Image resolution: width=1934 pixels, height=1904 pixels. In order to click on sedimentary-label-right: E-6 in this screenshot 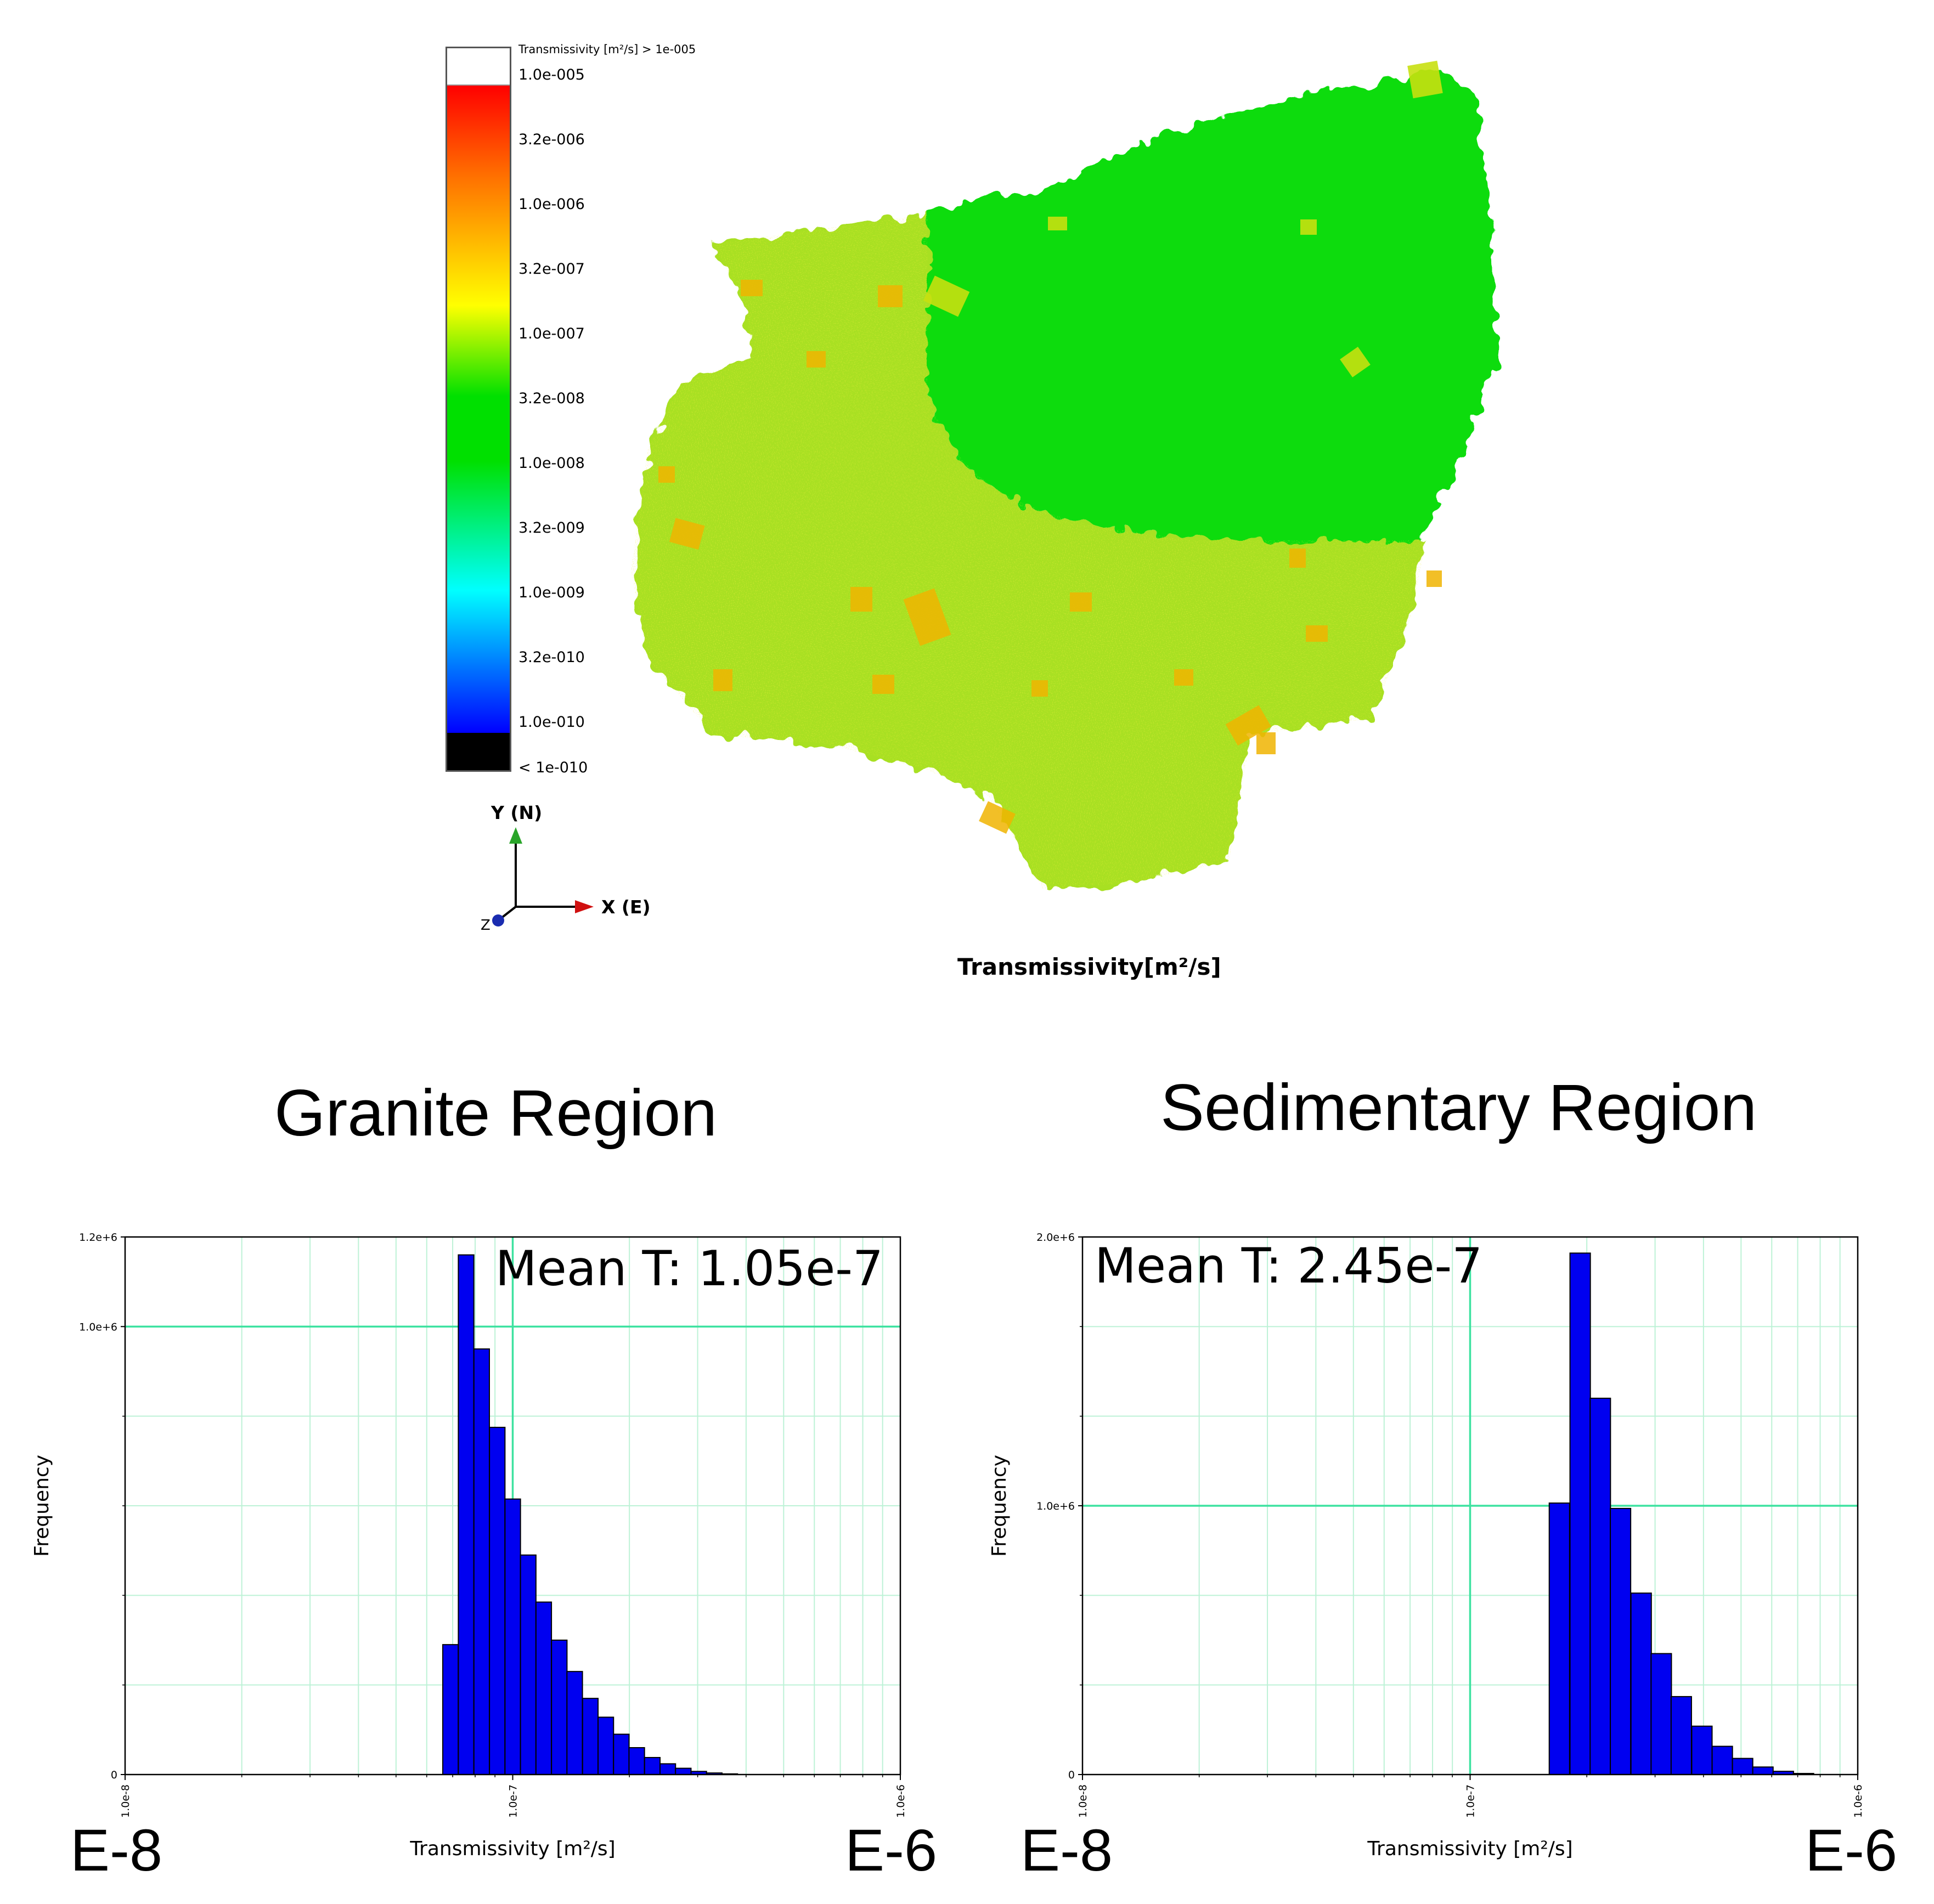, I will do `click(1852, 1850)`.